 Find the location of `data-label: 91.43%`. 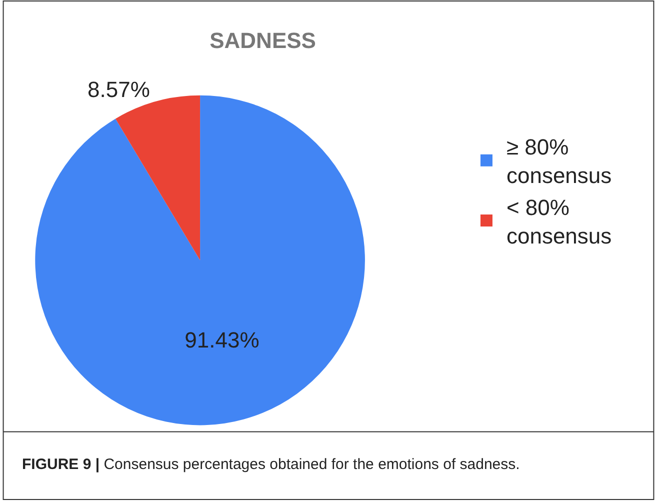

data-label: 91.43% is located at coordinates (222, 339).